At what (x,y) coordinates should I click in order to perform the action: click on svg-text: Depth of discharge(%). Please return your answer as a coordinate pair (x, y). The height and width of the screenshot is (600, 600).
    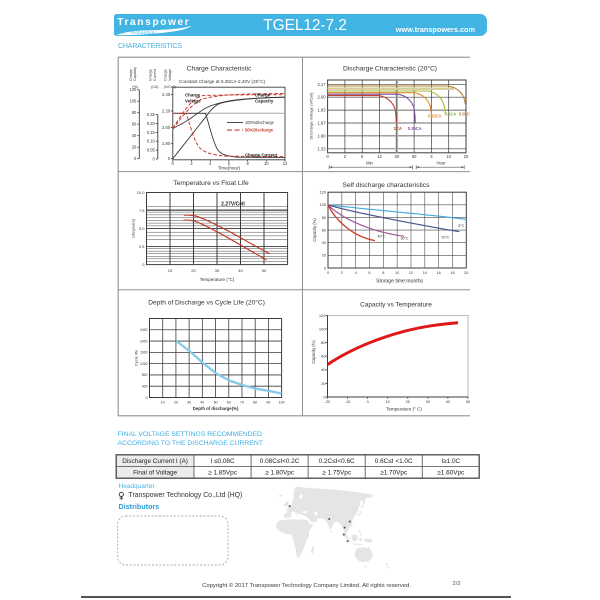
    Looking at the image, I should click on (216, 408).